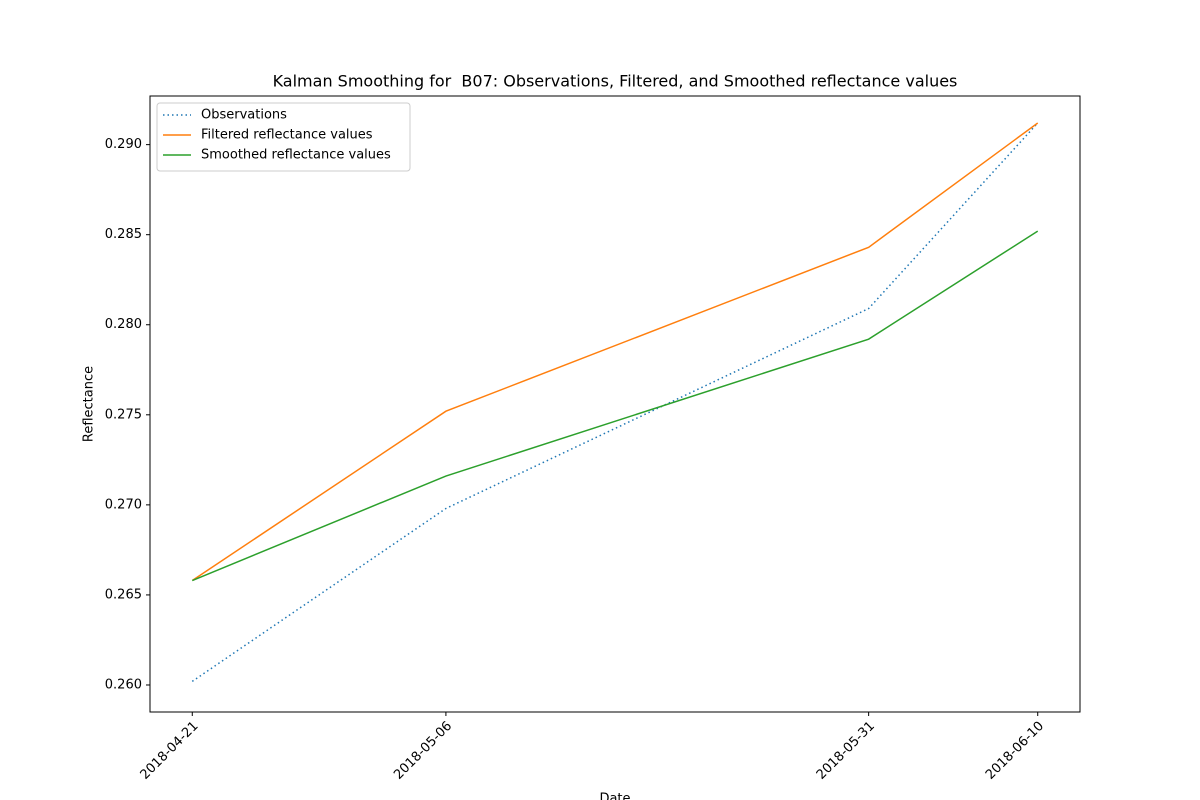 The image size is (1200, 800). I want to click on legend-label: Filtered reflectance values, so click(287, 135).